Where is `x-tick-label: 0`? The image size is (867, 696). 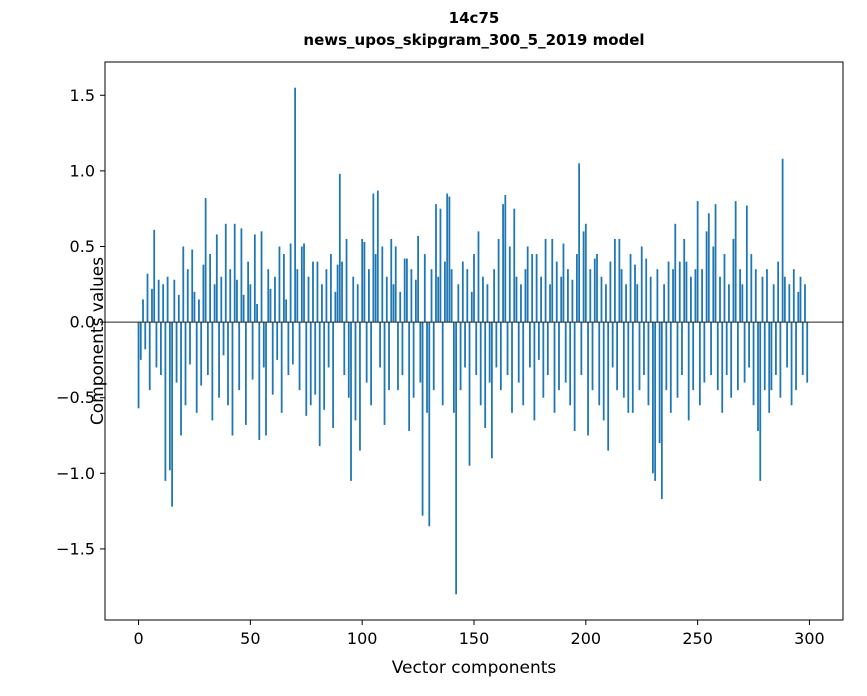
x-tick-label: 0 is located at coordinates (138, 638).